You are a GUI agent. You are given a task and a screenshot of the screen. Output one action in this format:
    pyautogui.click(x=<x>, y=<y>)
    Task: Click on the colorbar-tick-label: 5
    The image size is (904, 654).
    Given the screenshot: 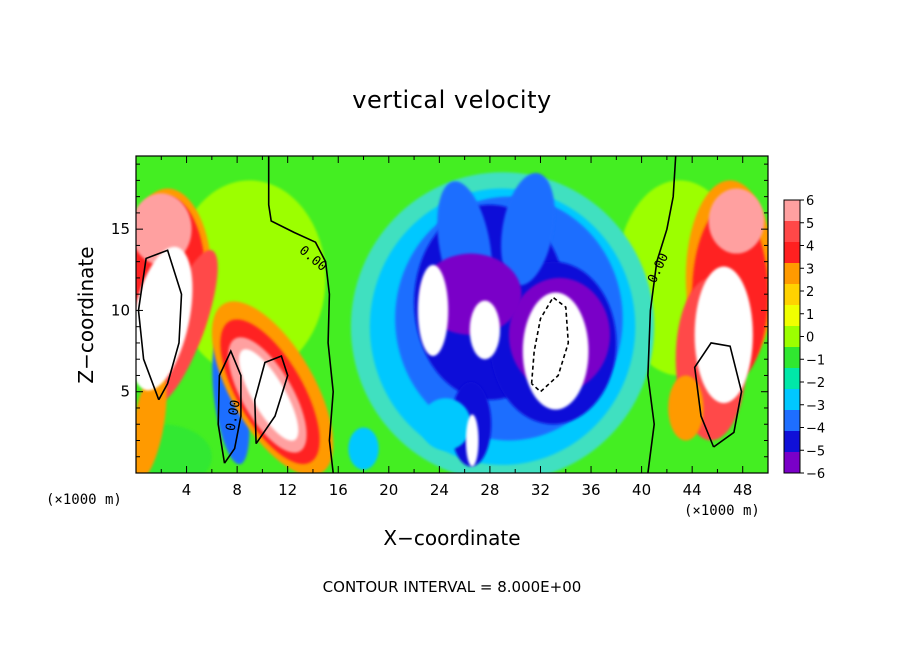 What is the action you would take?
    pyautogui.click(x=810, y=224)
    